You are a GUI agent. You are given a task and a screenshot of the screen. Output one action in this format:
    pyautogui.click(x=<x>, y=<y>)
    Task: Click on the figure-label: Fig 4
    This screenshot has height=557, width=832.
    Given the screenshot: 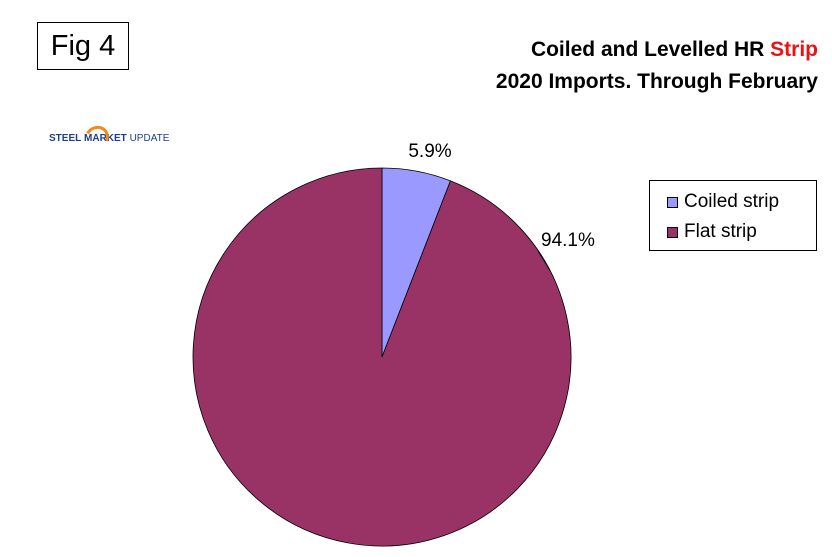 What is the action you would take?
    pyautogui.click(x=83, y=46)
    